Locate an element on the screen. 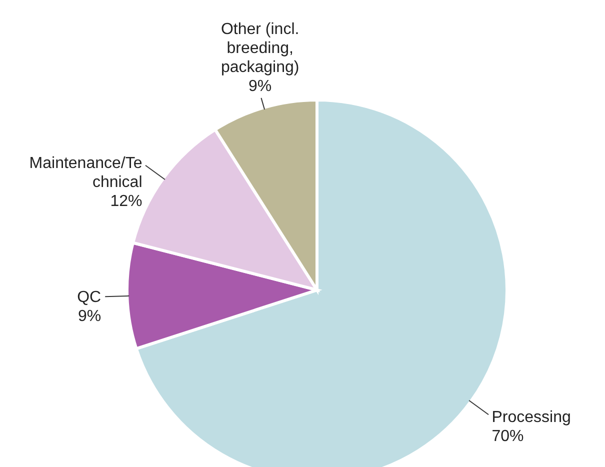 This screenshot has width=605, height=467. slice-label: Other (incl. breeding, packaging) is located at coordinates (260, 48).